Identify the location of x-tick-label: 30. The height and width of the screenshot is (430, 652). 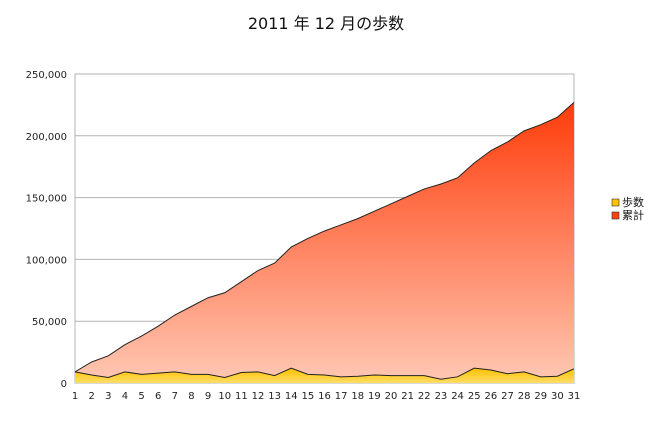
(557, 396).